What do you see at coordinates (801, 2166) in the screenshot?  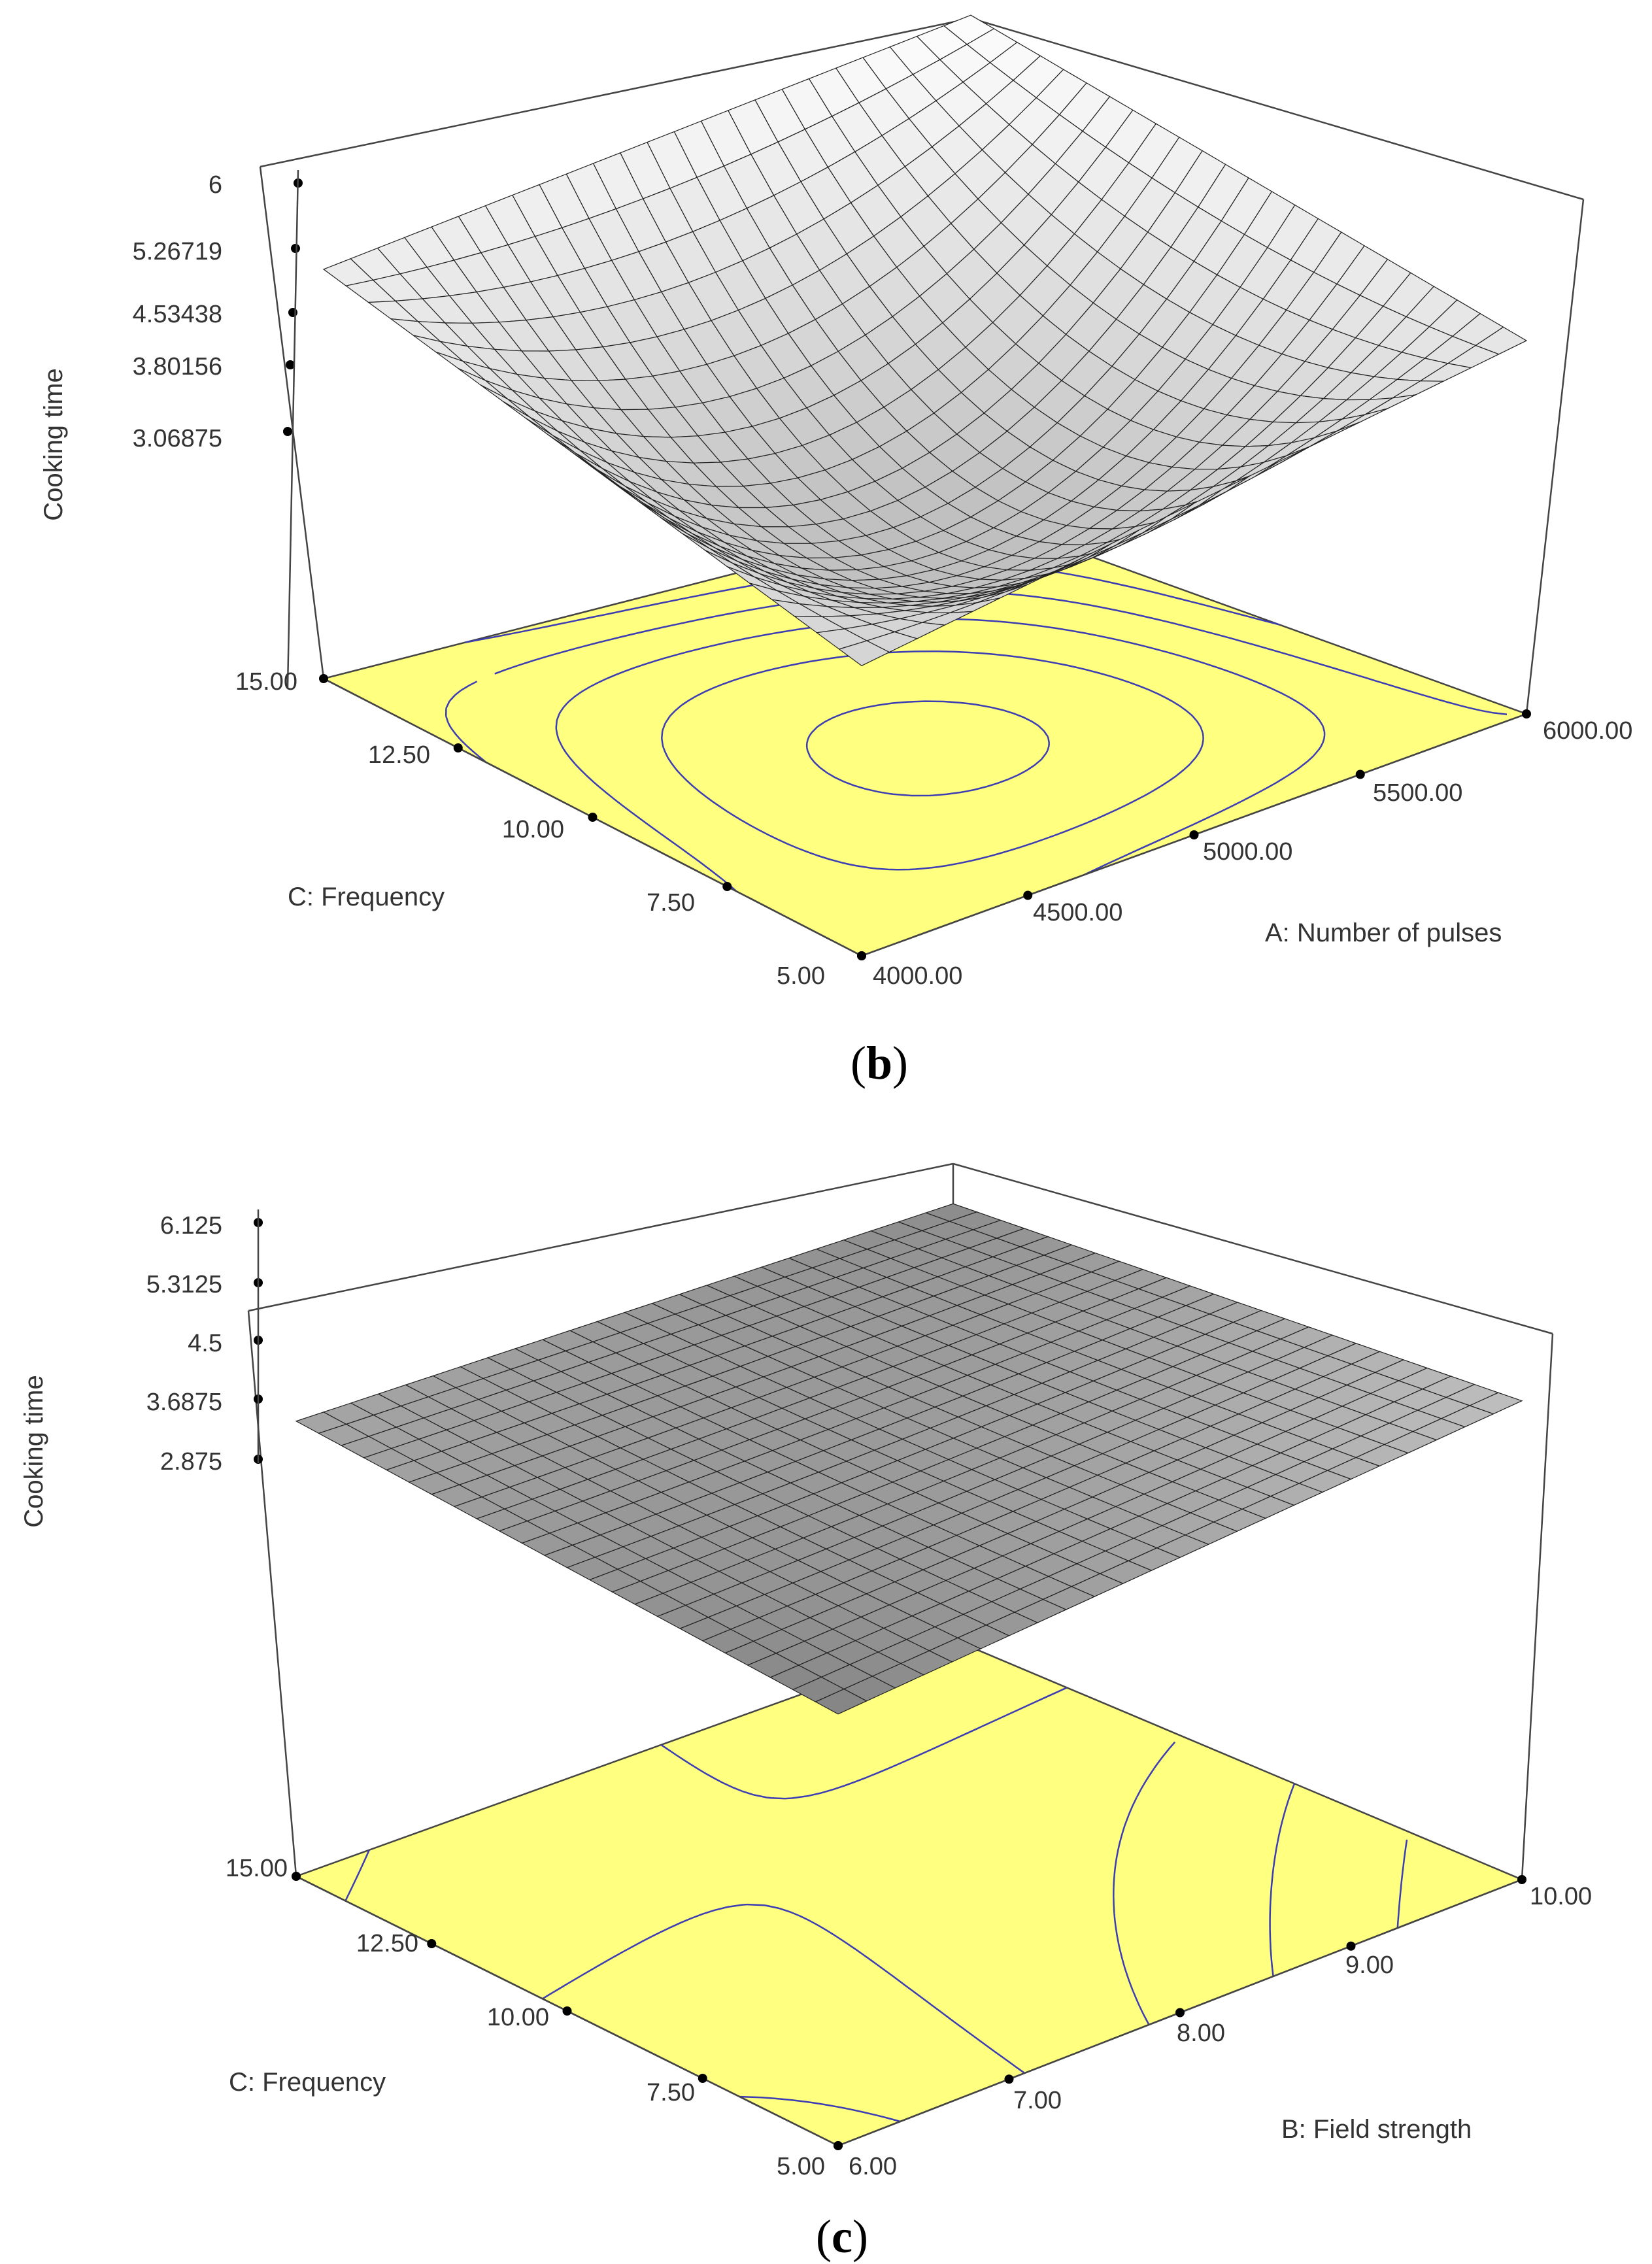 I see `c-y-tick-label: 5.00` at bounding box center [801, 2166].